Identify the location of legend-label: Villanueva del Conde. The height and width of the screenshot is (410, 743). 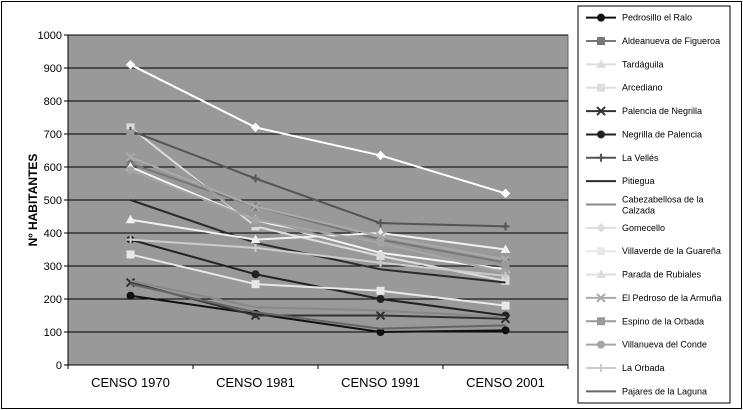
(664, 345).